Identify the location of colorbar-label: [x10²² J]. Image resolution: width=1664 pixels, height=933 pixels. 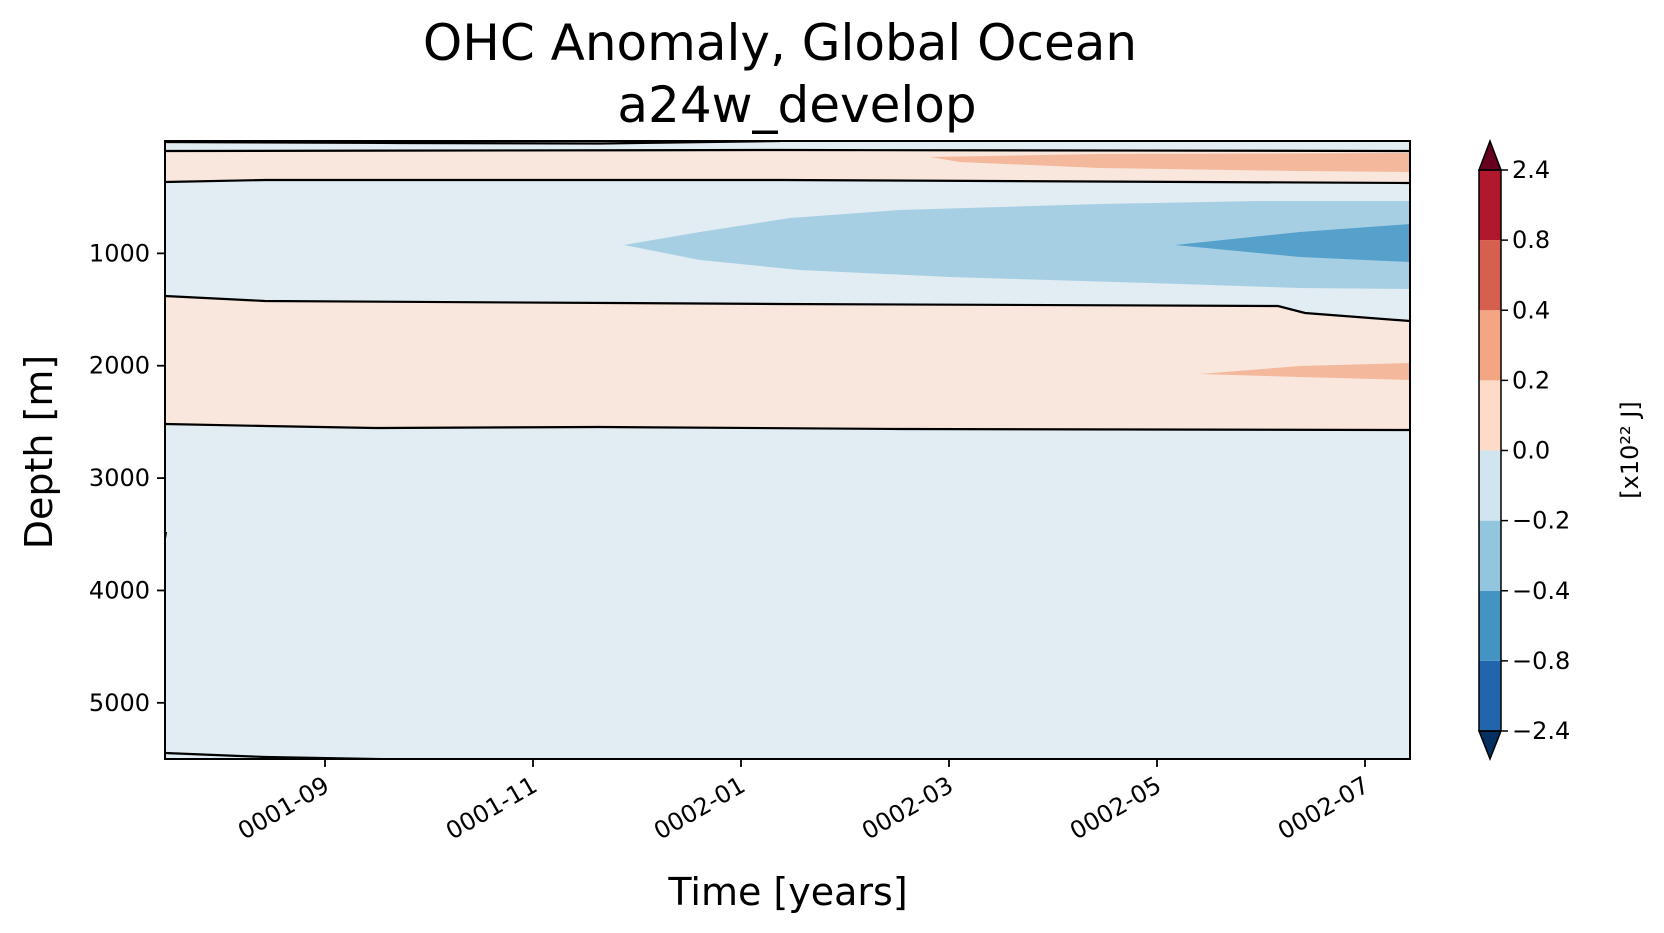
(1630, 449).